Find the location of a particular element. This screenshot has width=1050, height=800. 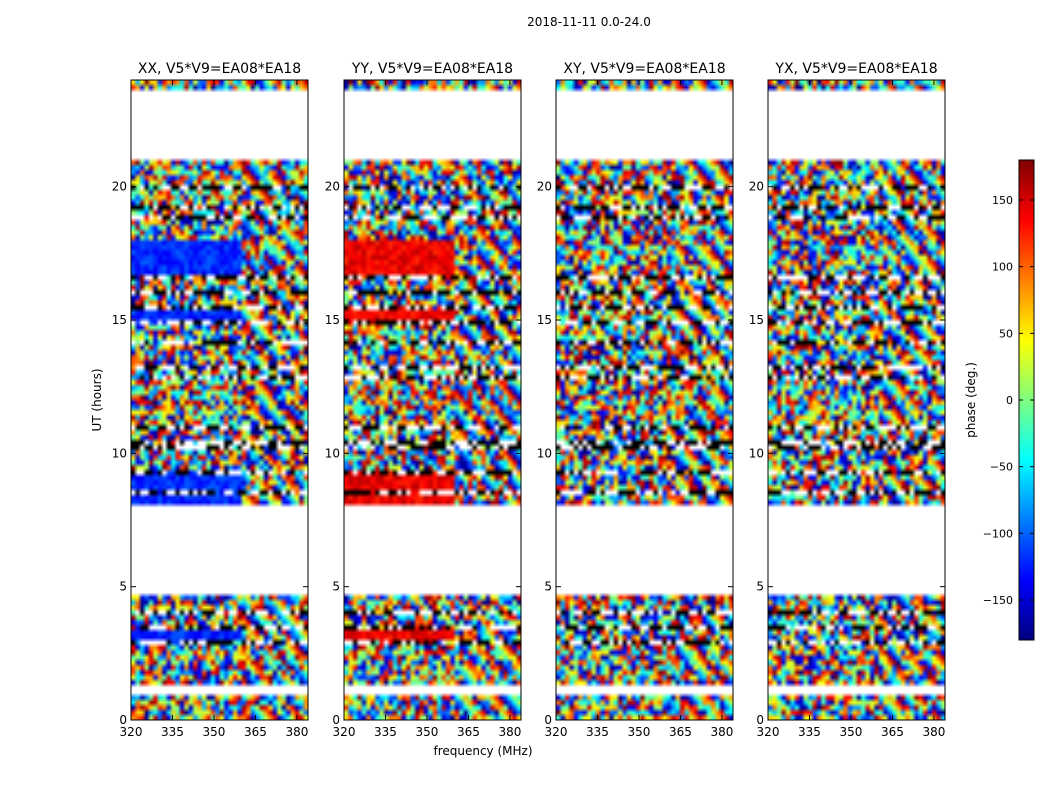

heatmap-yy is located at coordinates (432, 400).